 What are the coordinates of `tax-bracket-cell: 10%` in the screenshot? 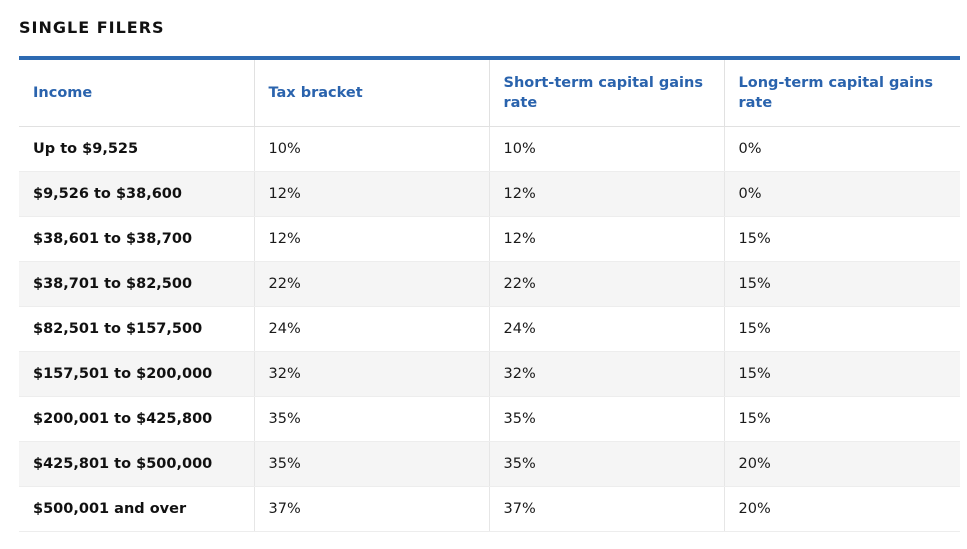 It's located at (372, 149).